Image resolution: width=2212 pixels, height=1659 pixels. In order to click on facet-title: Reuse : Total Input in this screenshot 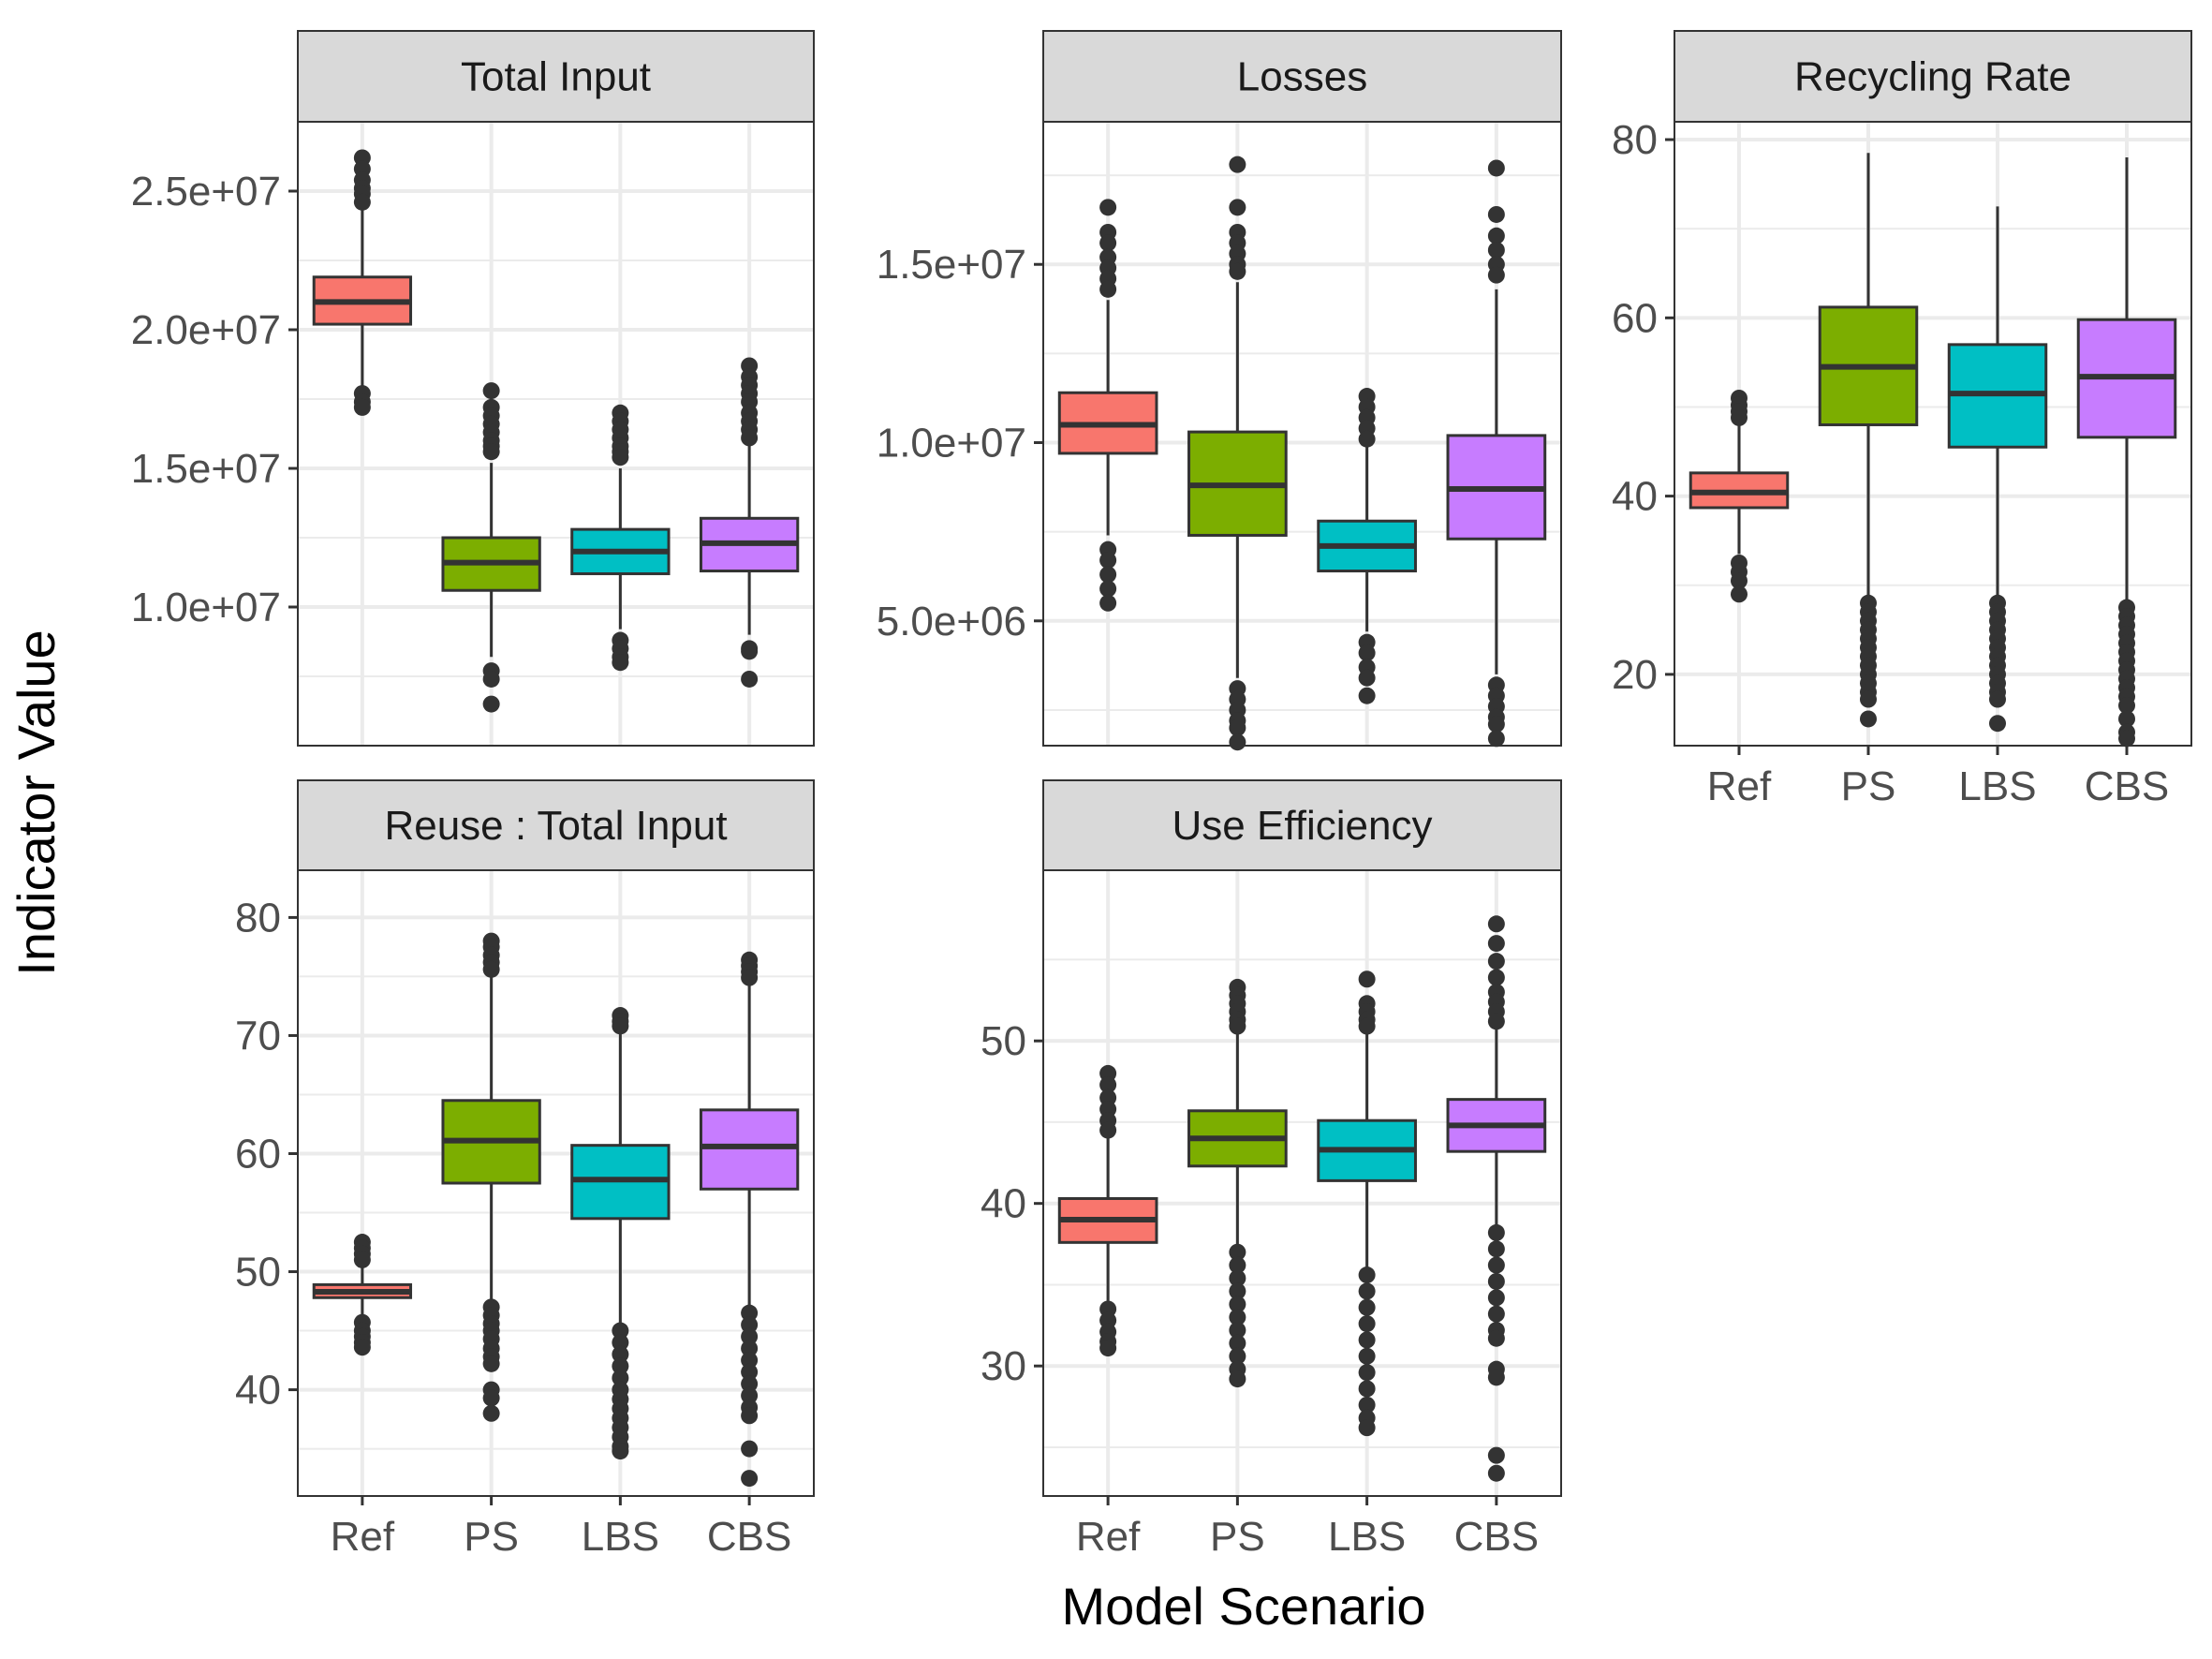, I will do `click(555, 826)`.